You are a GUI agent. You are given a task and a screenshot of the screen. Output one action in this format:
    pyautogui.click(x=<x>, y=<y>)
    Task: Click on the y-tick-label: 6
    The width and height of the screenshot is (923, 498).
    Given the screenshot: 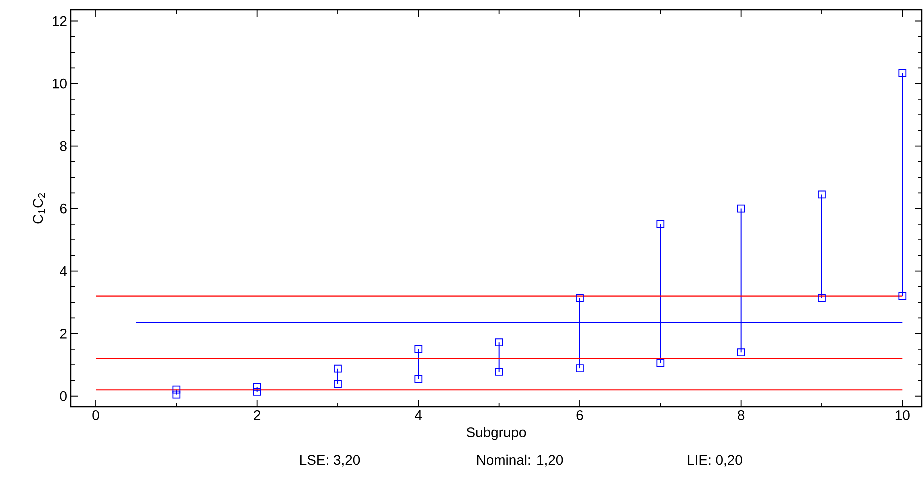 What is the action you would take?
    pyautogui.click(x=63, y=209)
    